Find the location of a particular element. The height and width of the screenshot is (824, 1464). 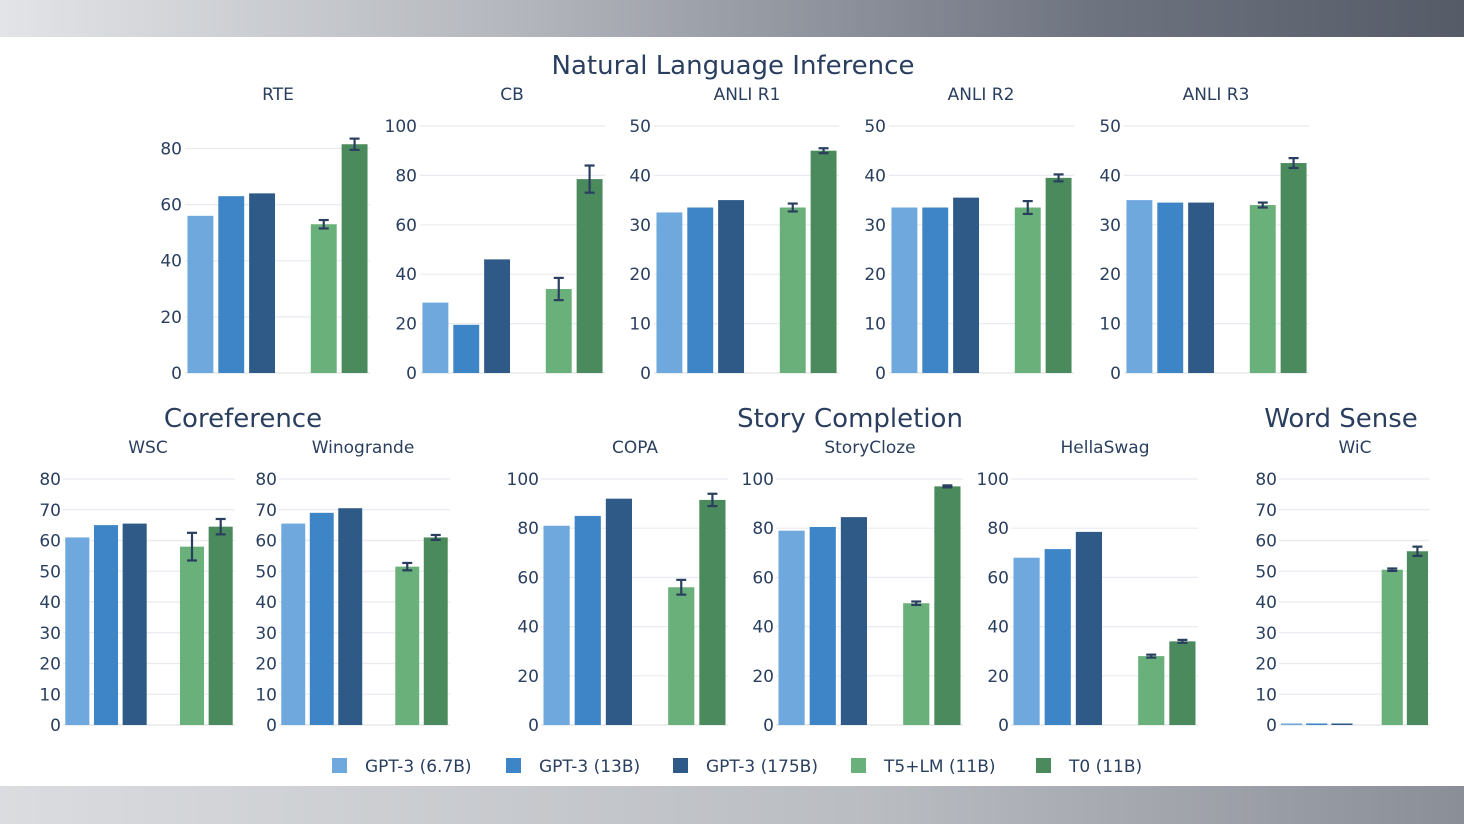

group-title-nli: Natural Language Inference is located at coordinates (733, 66).